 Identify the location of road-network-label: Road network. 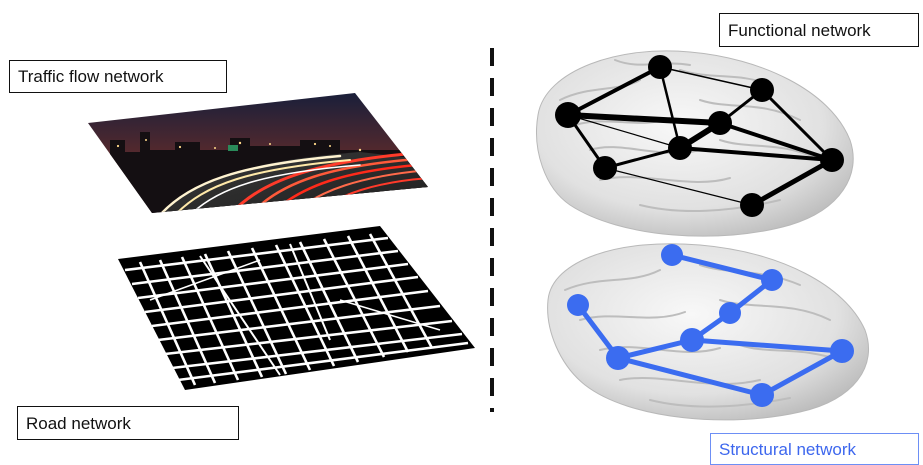
(128, 423).